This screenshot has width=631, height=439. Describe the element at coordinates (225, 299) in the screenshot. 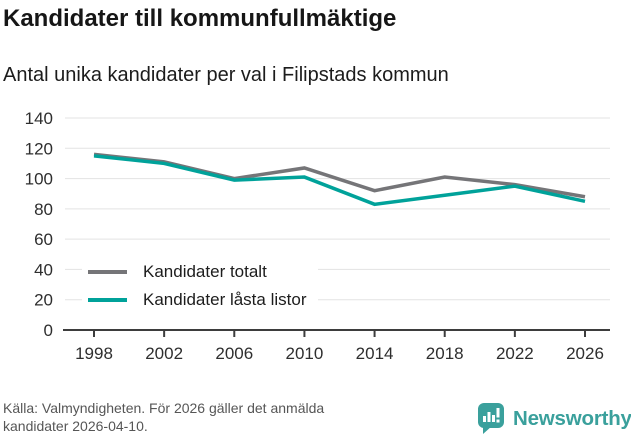

I see `legend-label-kandidater-lasta-listor: Kandidater låsta listor` at that location.